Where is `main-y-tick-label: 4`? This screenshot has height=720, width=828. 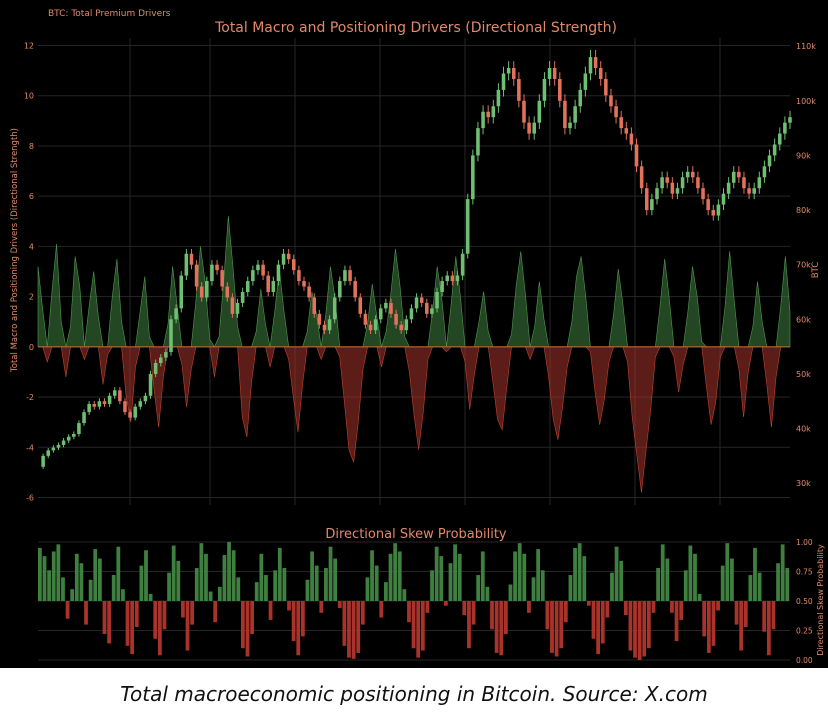 main-y-tick-label: 4 is located at coordinates (31, 246).